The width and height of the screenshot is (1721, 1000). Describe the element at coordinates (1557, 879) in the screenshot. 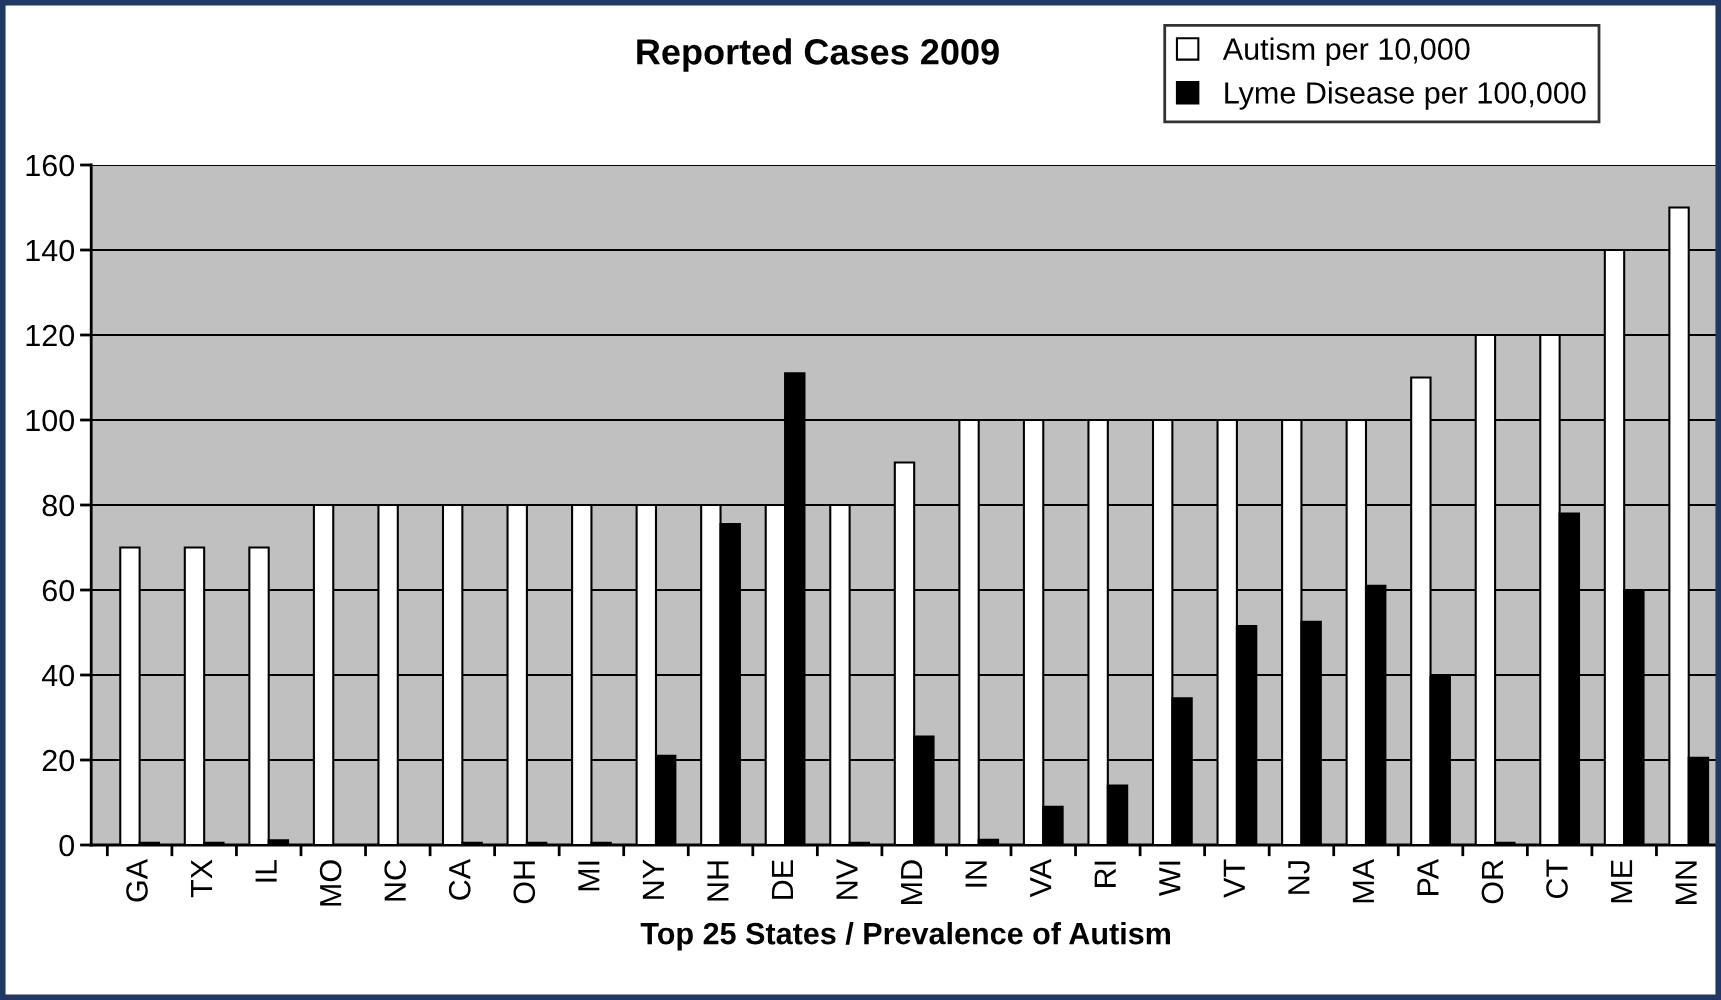

I see `x-tick-label: CT` at that location.